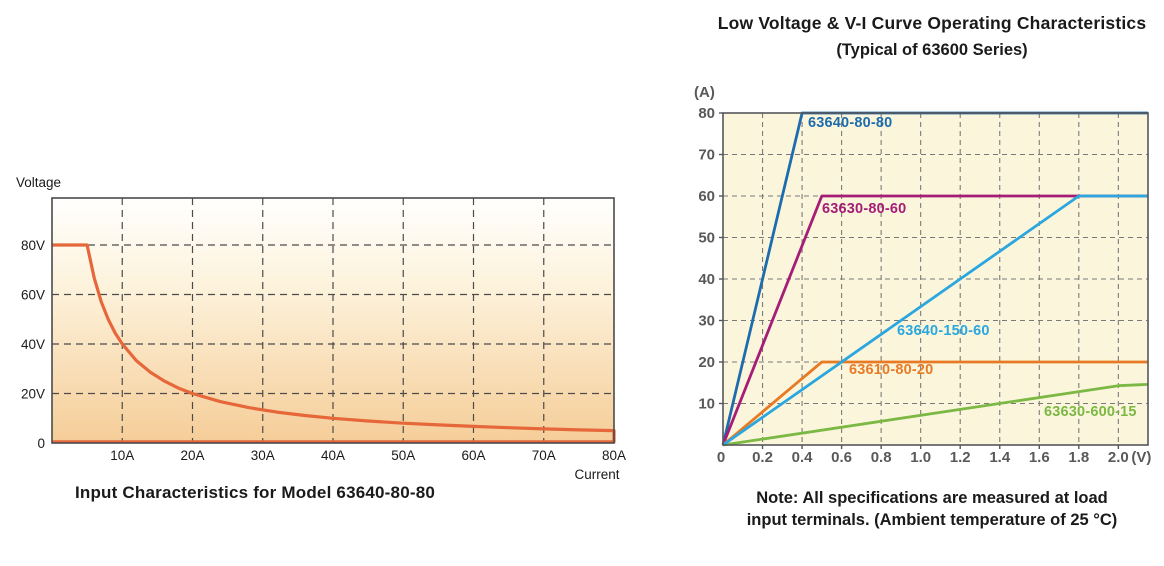 Image resolution: width=1164 pixels, height=566 pixels. What do you see at coordinates (33, 245) in the screenshot?
I see `svg-text: 80V` at bounding box center [33, 245].